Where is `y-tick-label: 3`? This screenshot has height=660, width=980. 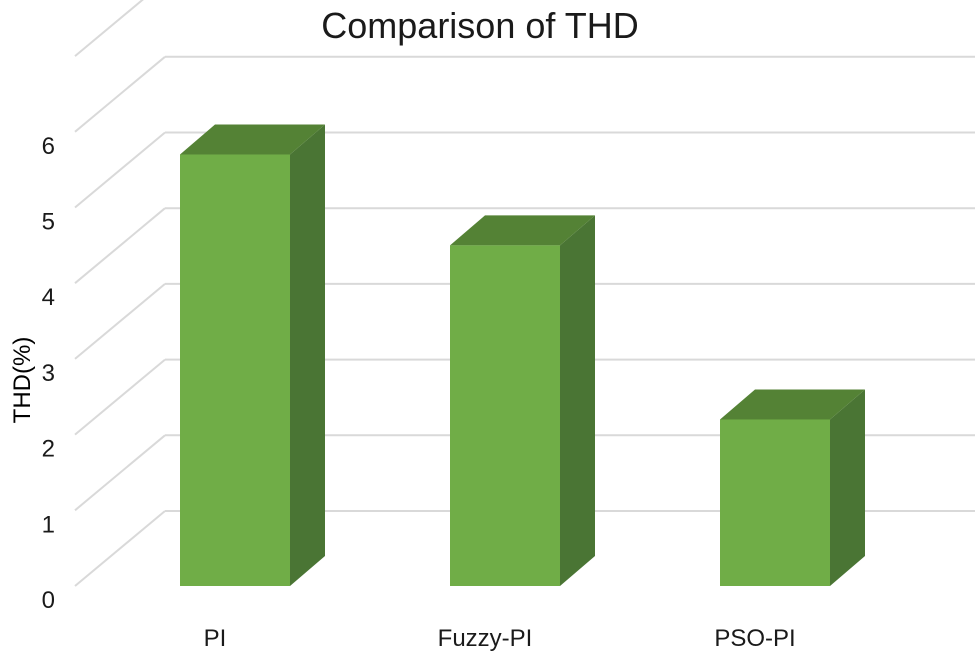
y-tick-label: 3 is located at coordinates (48, 373).